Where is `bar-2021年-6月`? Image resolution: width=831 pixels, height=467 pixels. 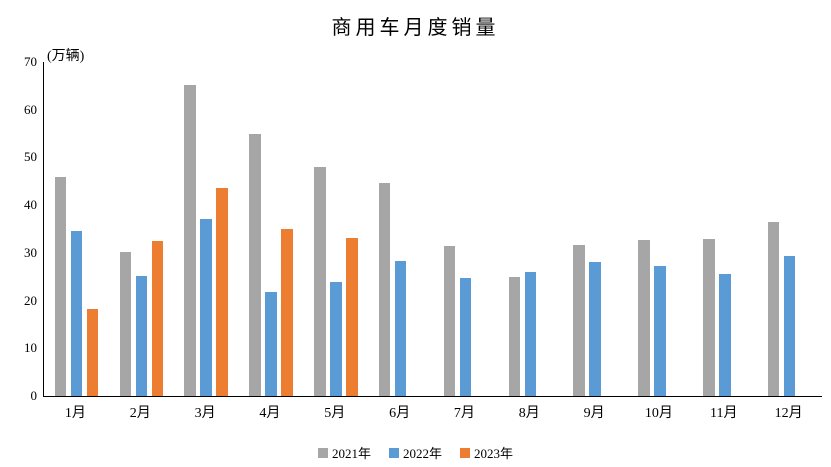
bar-2021年-6月 is located at coordinates (384, 289).